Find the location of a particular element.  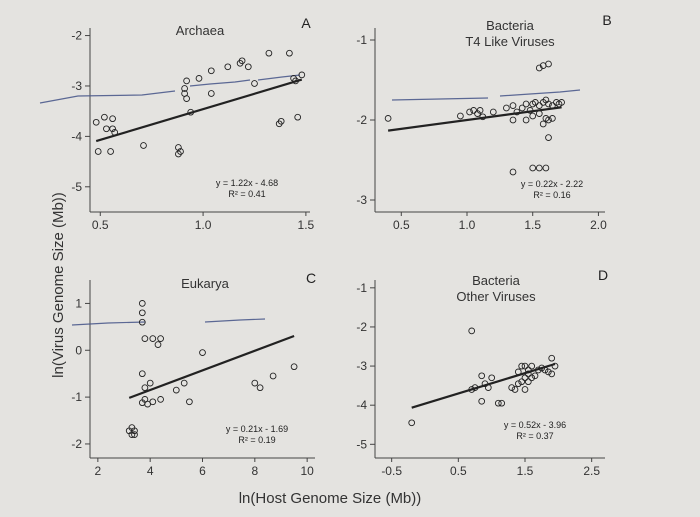

panel-letter: C is located at coordinates (311, 278).